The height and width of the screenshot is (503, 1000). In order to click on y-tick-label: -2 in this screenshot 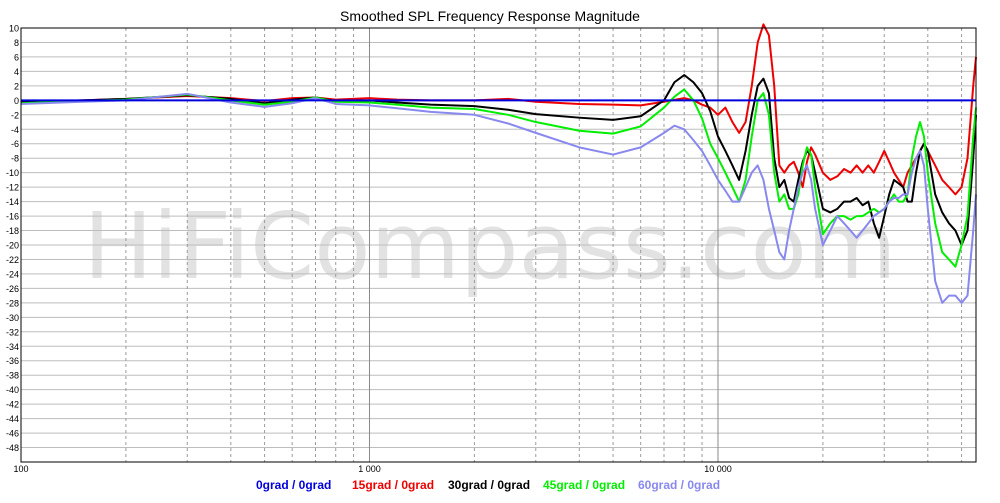, I will do `click(15, 115)`.